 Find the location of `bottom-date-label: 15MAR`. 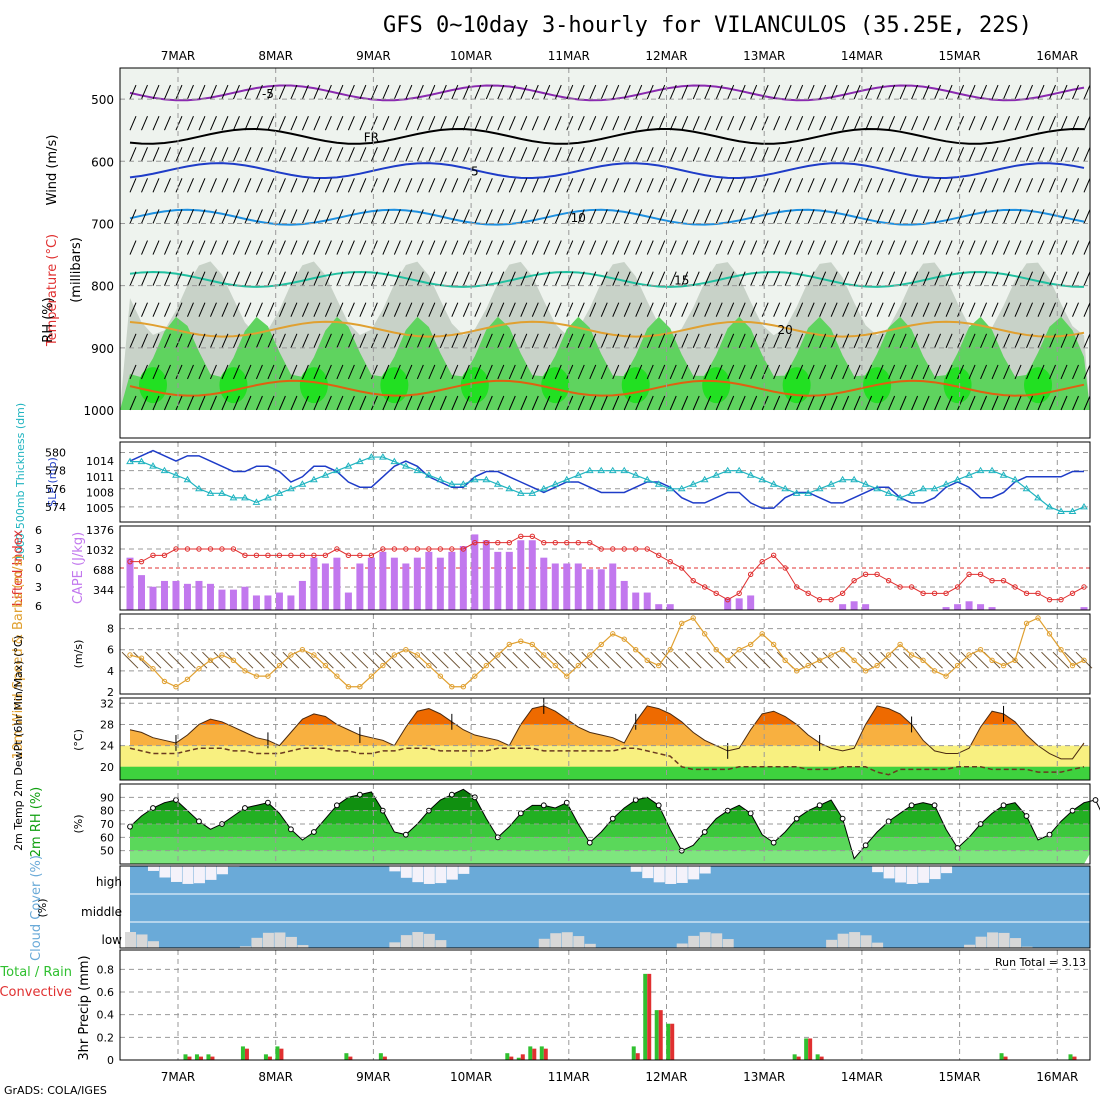

bottom-date-label: 15MAR is located at coordinates (960, 1077).